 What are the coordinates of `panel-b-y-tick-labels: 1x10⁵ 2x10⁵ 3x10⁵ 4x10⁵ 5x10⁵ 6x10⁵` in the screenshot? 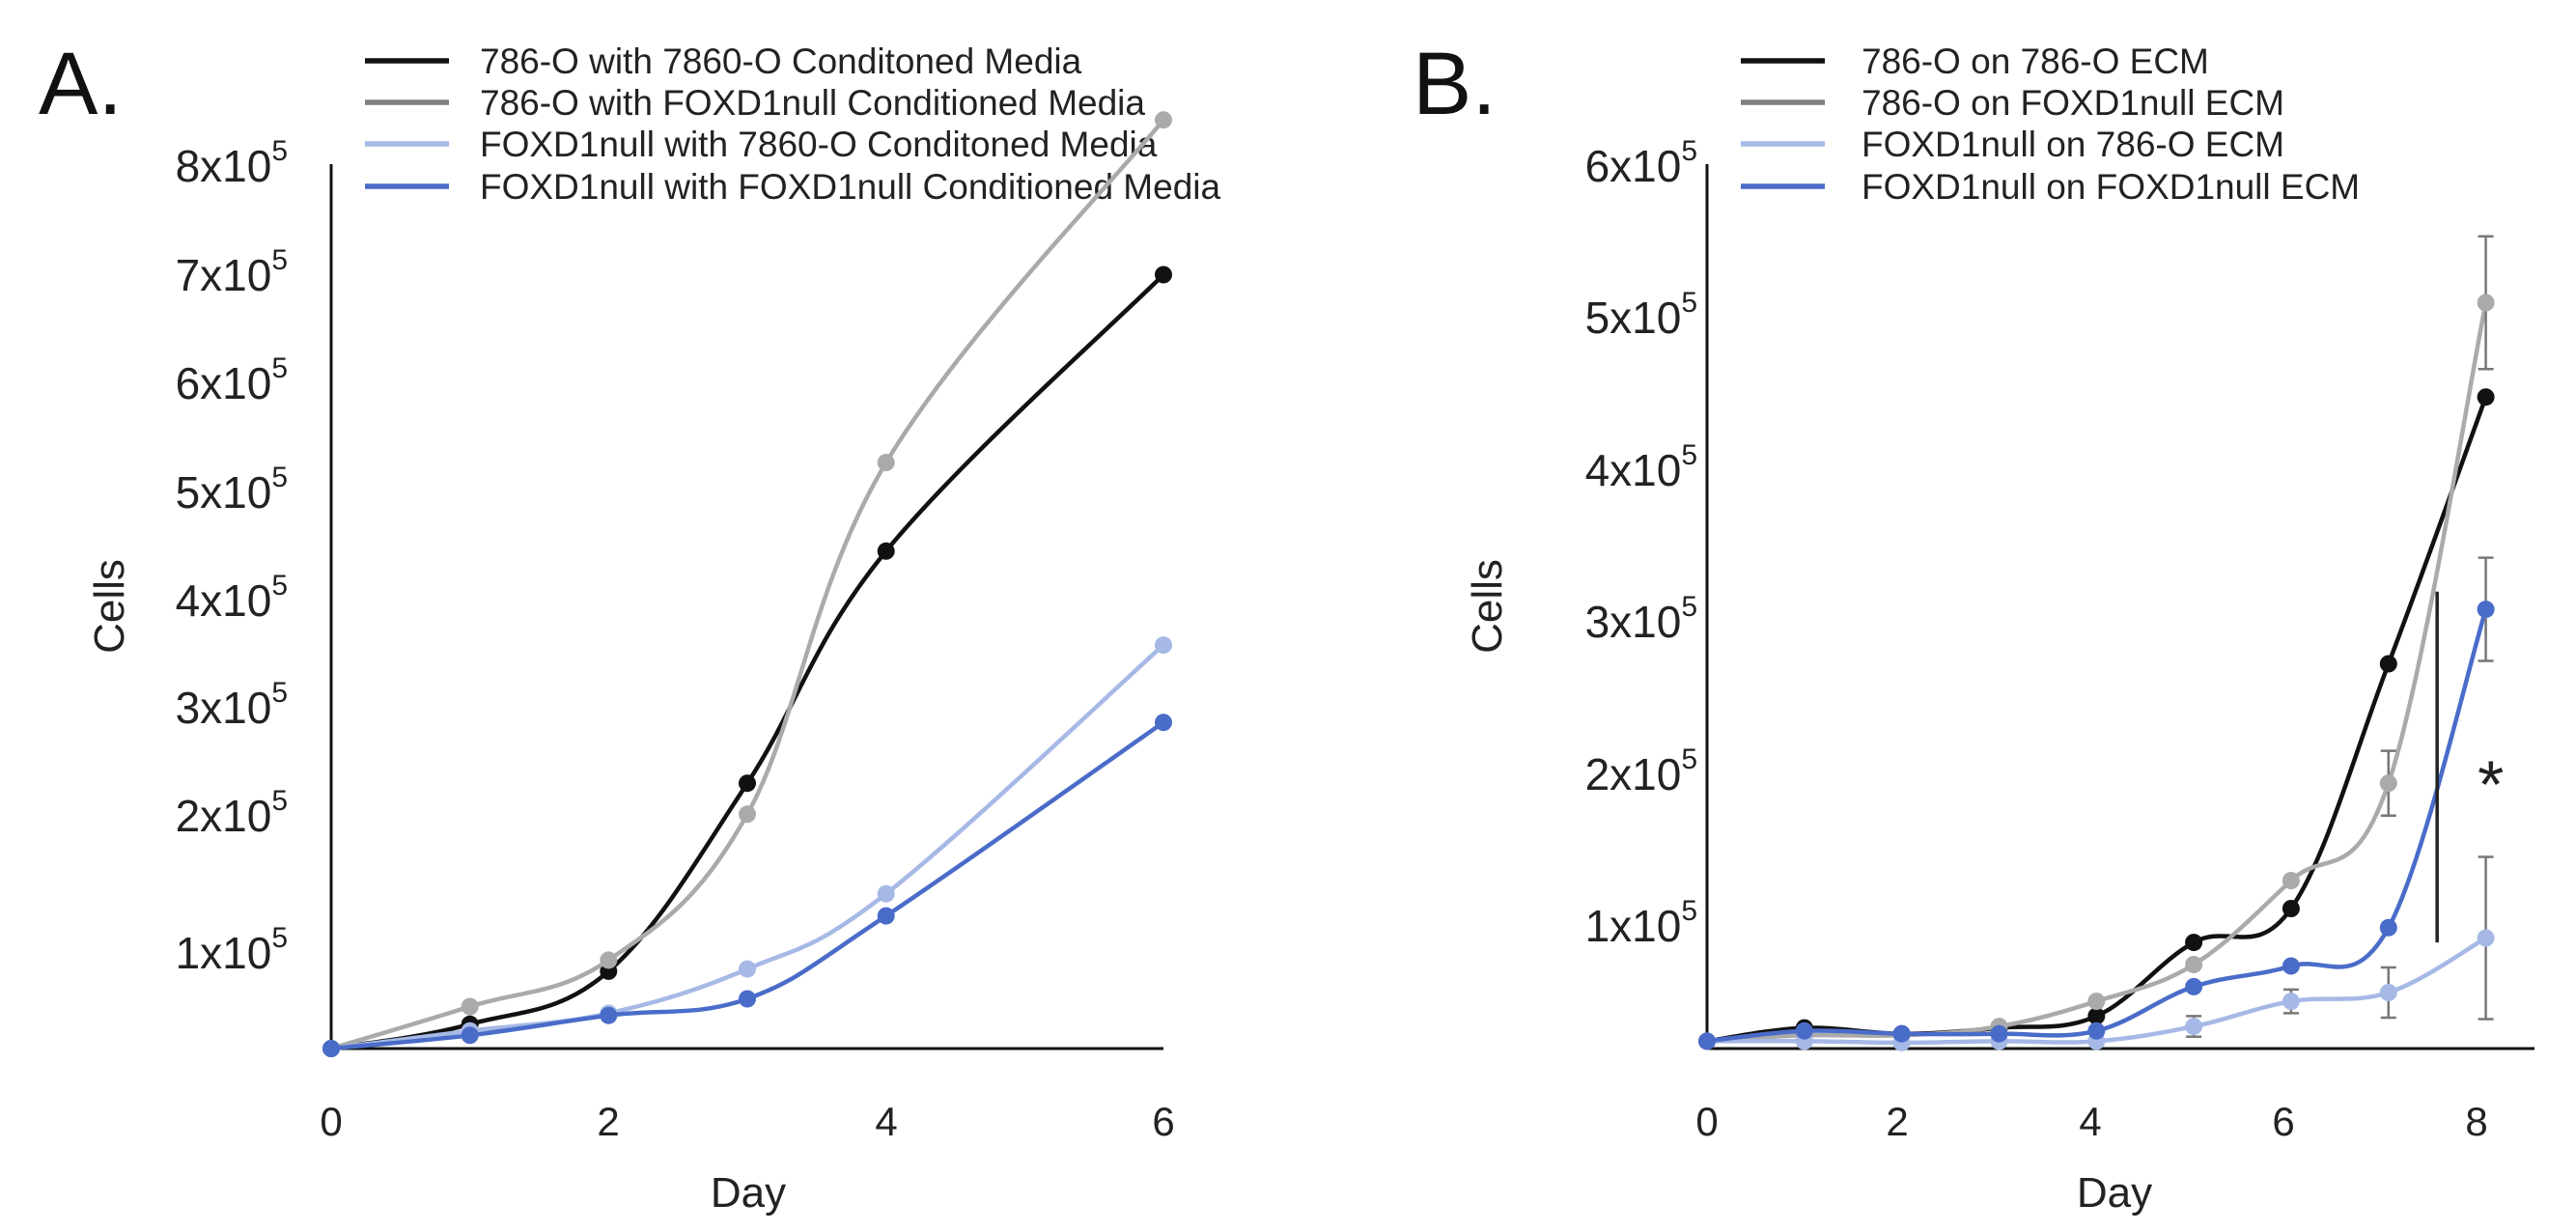 It's located at (1641, 543).